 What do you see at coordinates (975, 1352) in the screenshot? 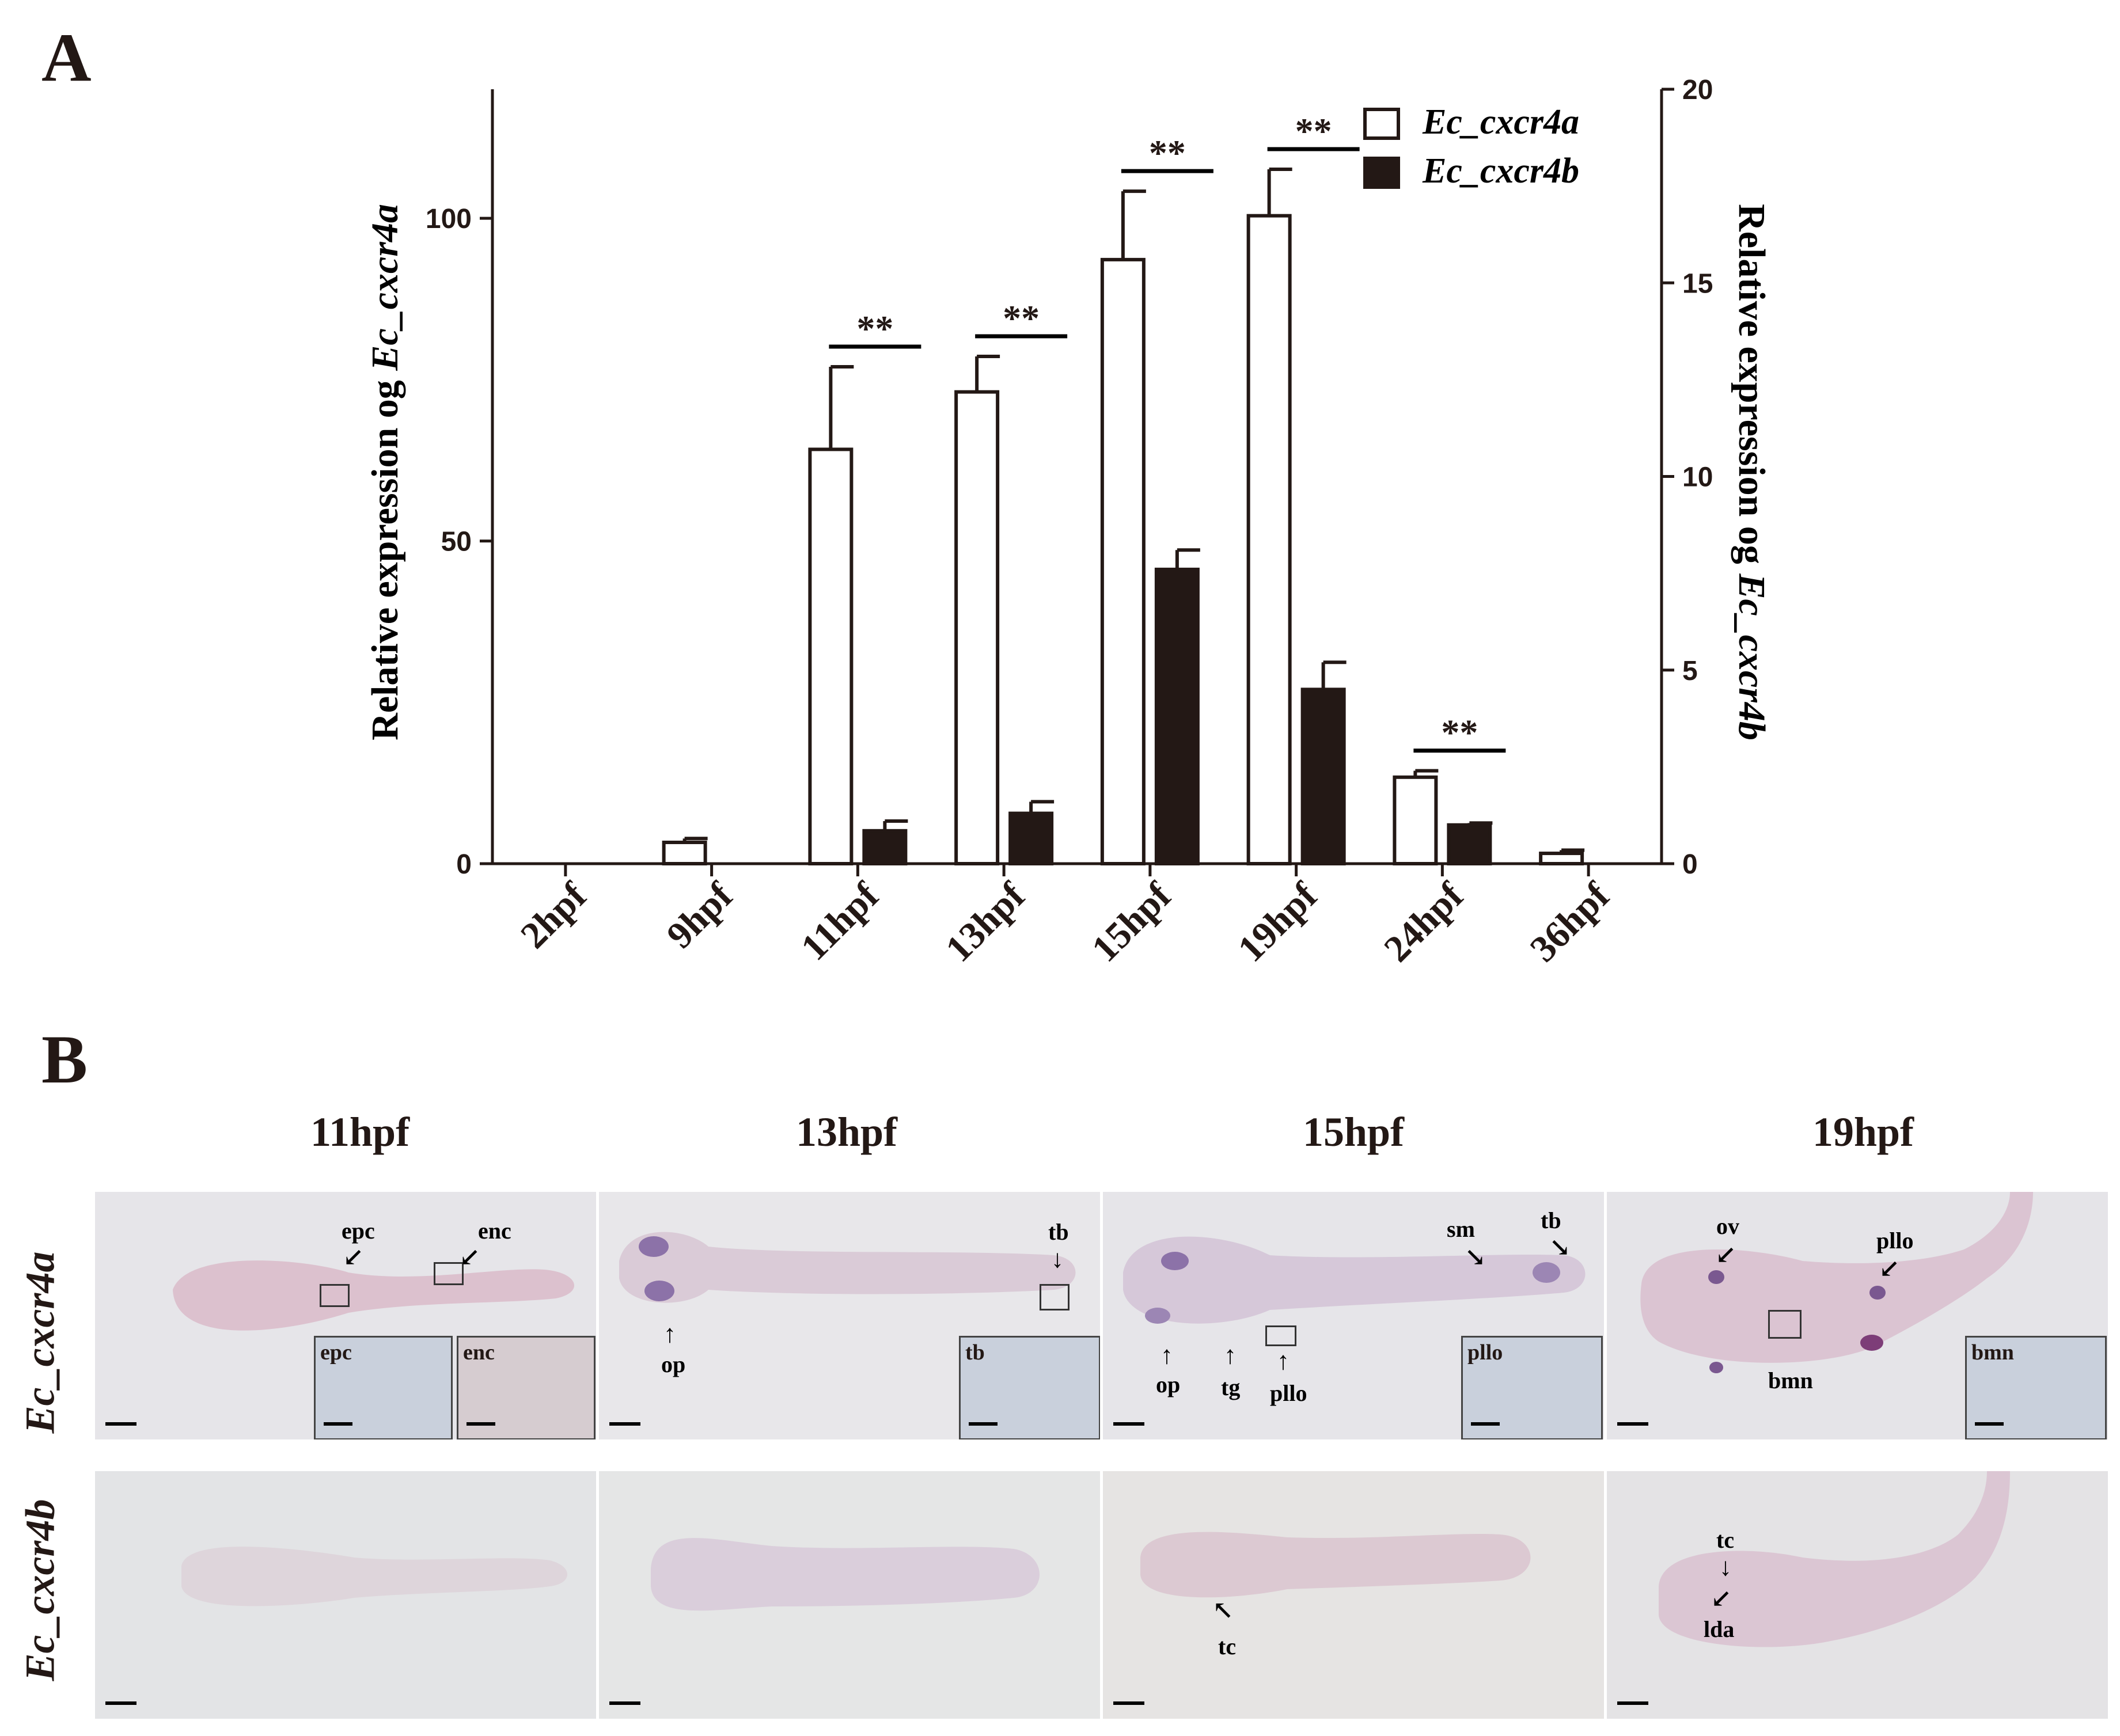
I see `inset-label-tb: tb` at bounding box center [975, 1352].